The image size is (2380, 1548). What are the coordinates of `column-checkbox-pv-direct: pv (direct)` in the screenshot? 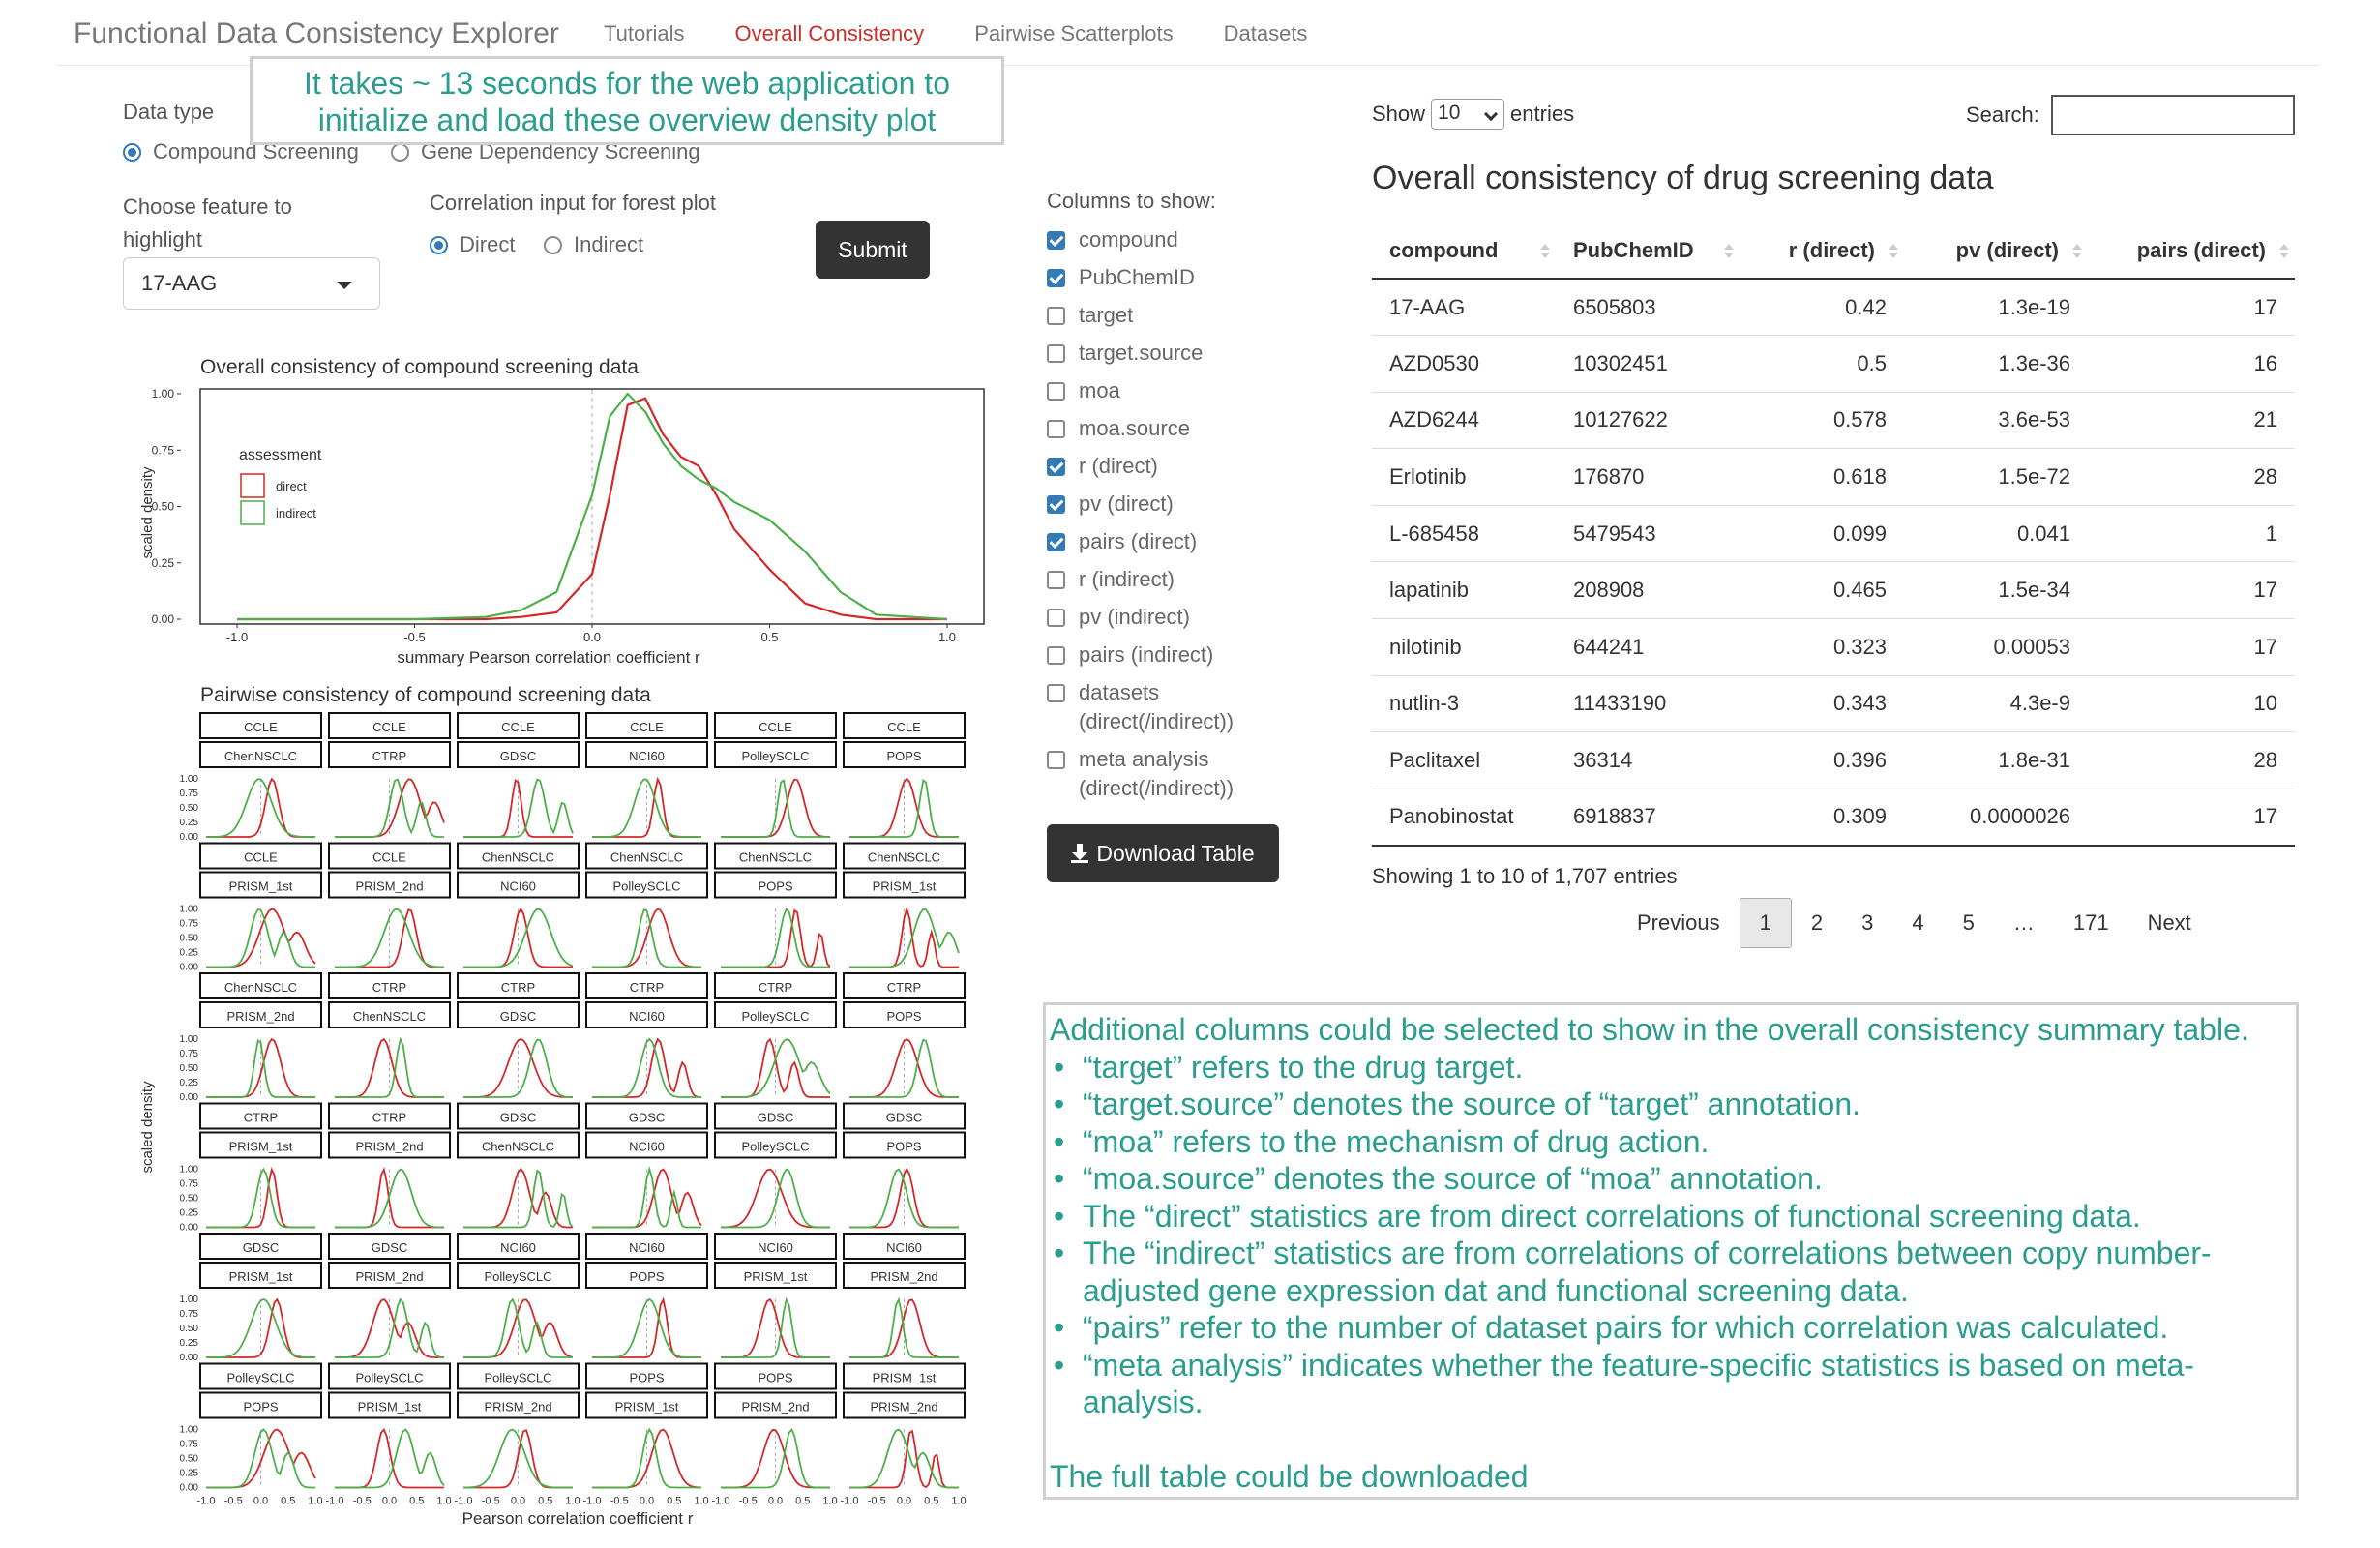 It's located at (1163, 504).